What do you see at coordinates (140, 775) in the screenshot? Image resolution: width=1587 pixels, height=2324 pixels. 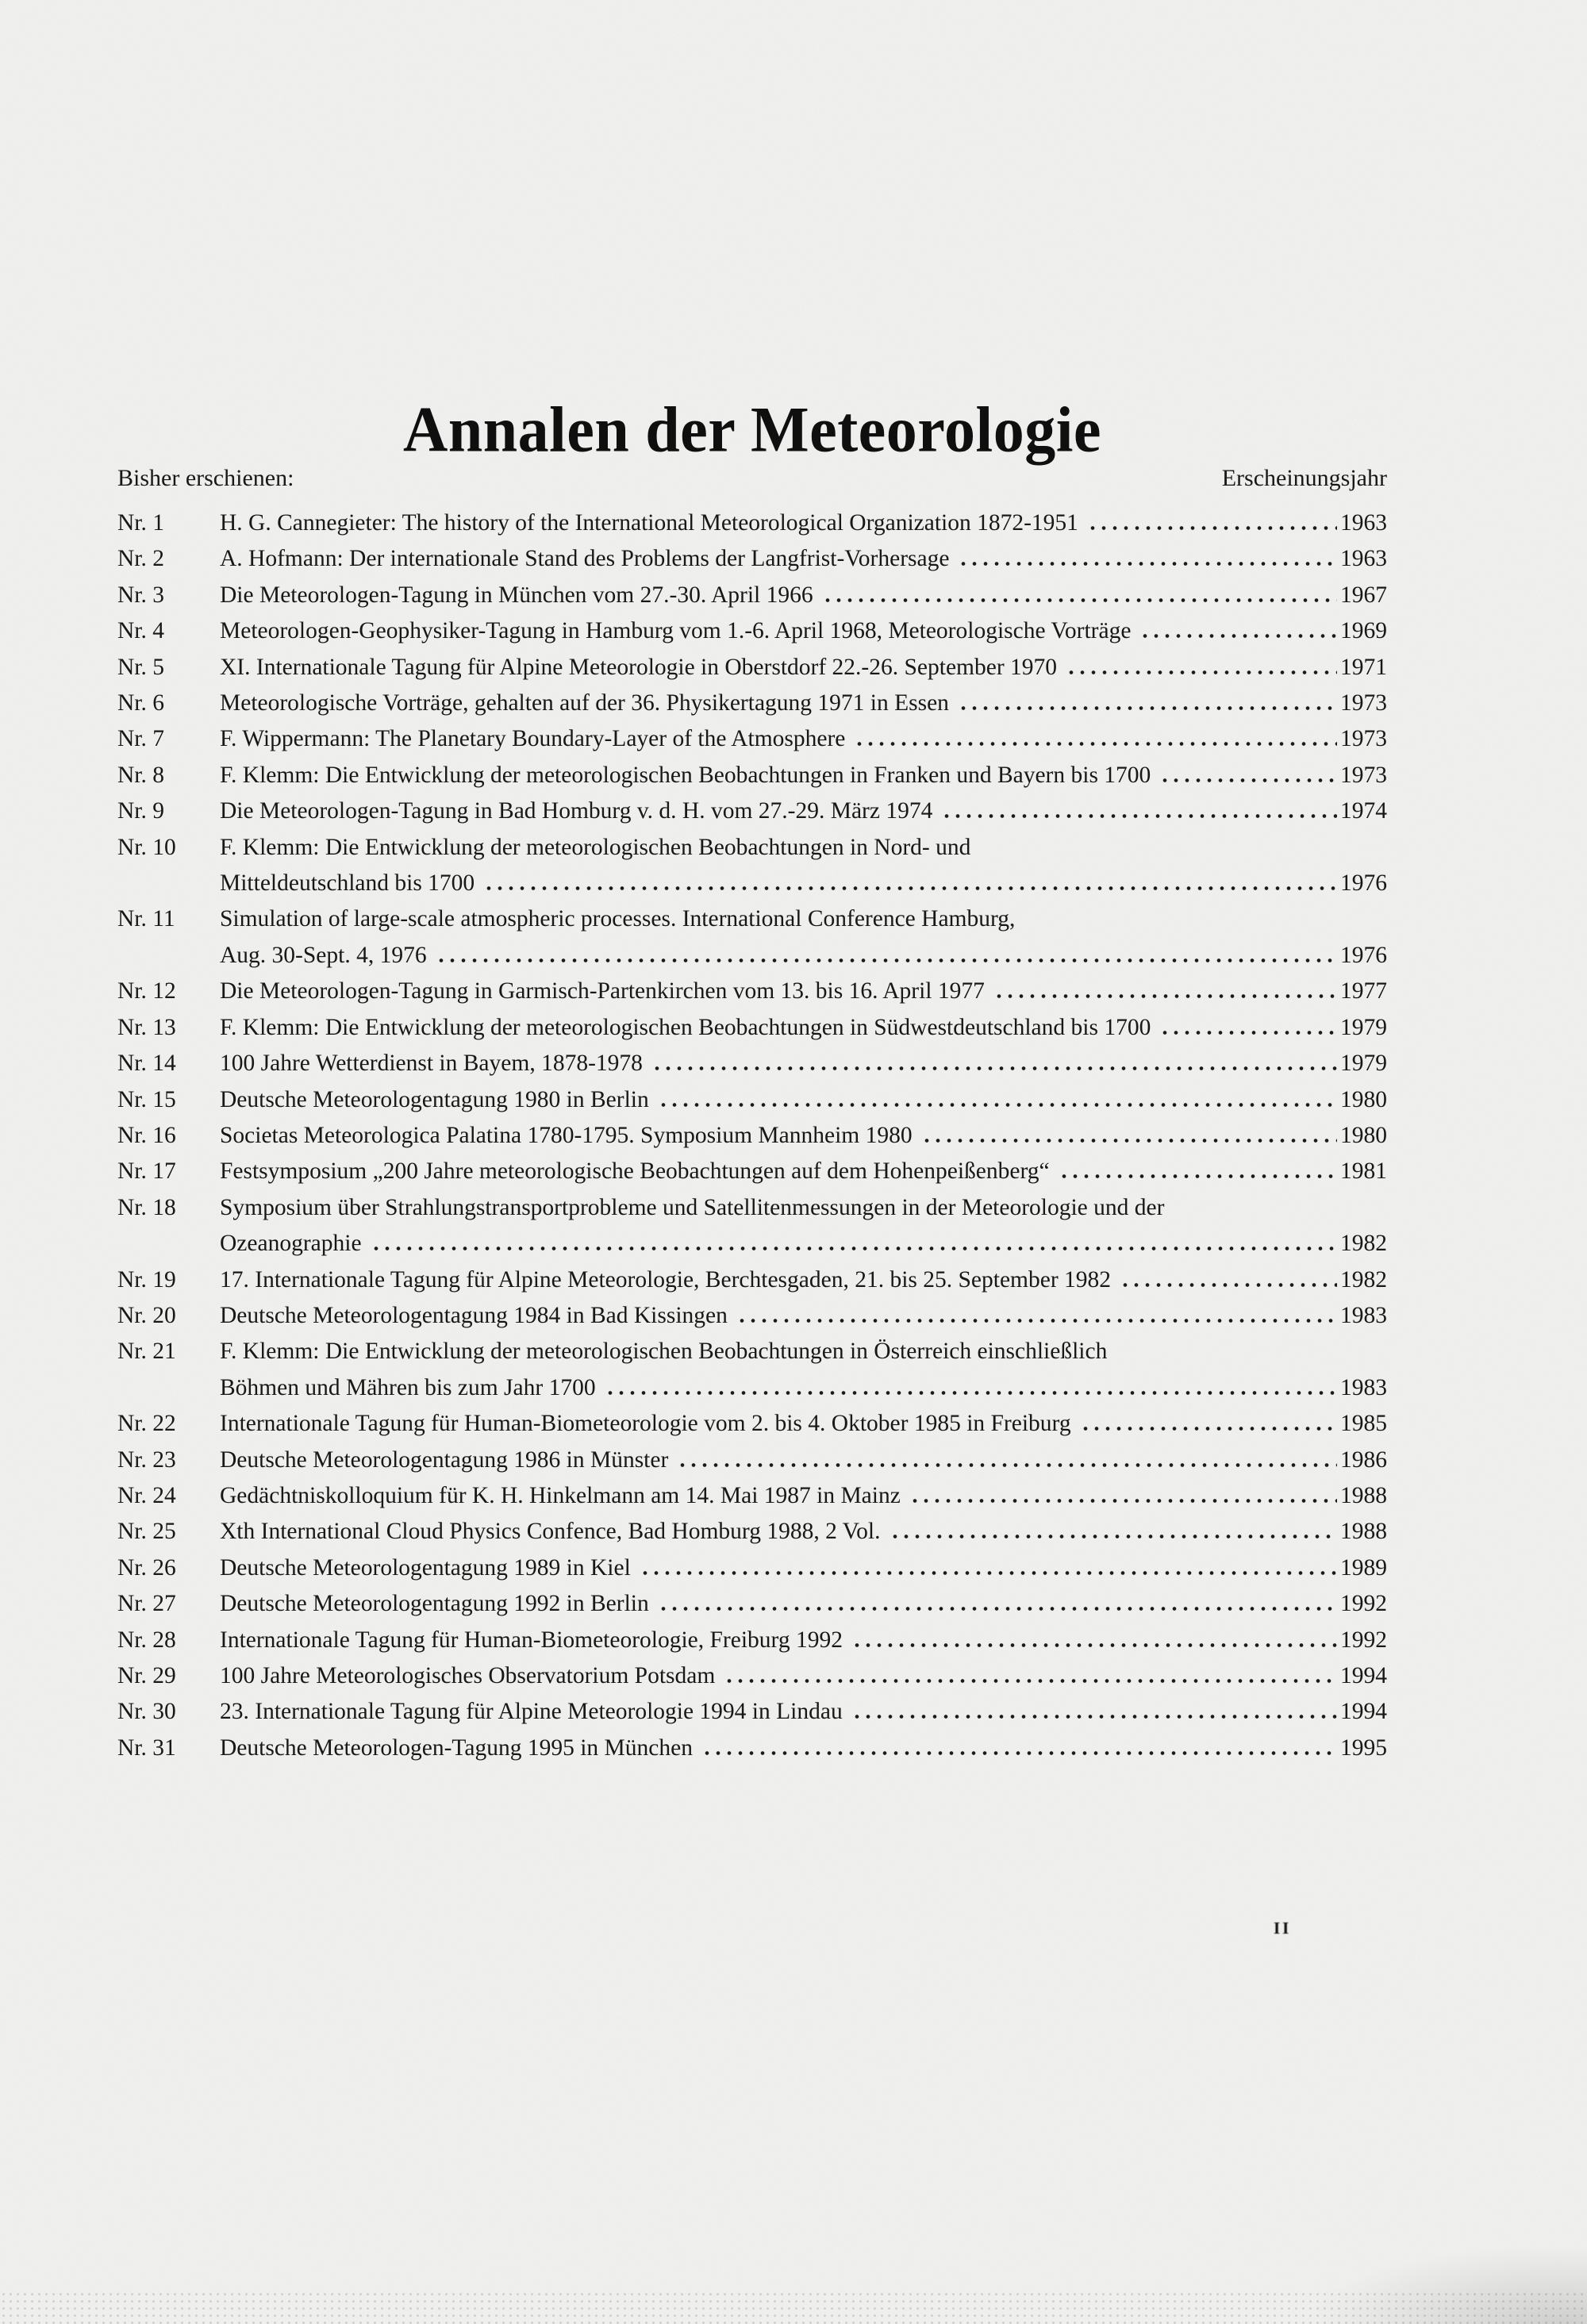 I see `item-number: Nr. 8` at bounding box center [140, 775].